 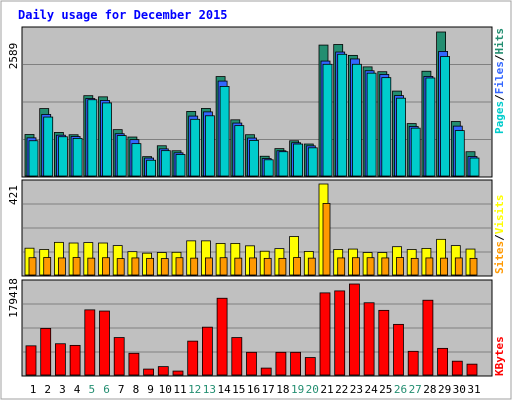 What do you see at coordinates (136, 389) in the screenshot?
I see `x-tick-label-day-8: 8` at bounding box center [136, 389].